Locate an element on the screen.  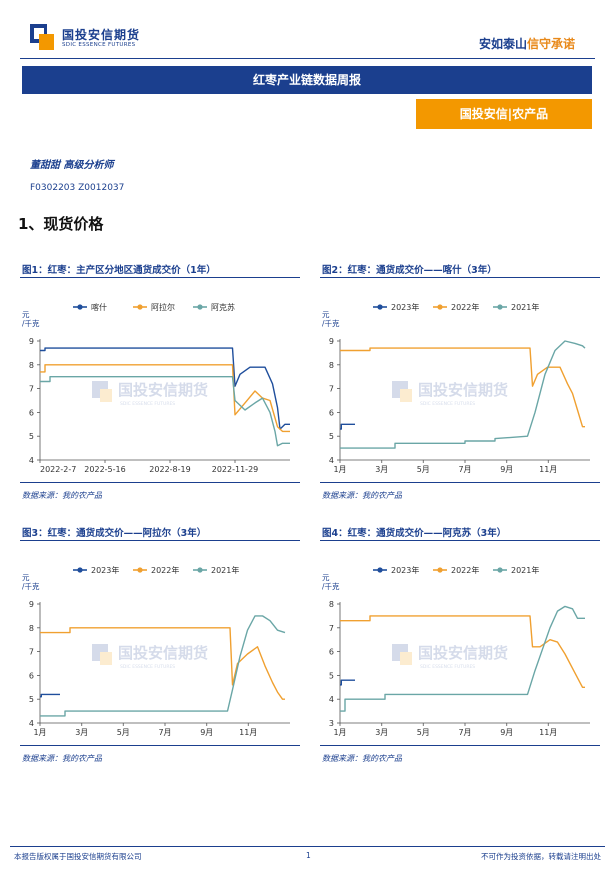
figure-2-title: 图2：红枣：通货成交价——喀什（3年） is located at coordinates (409, 270).